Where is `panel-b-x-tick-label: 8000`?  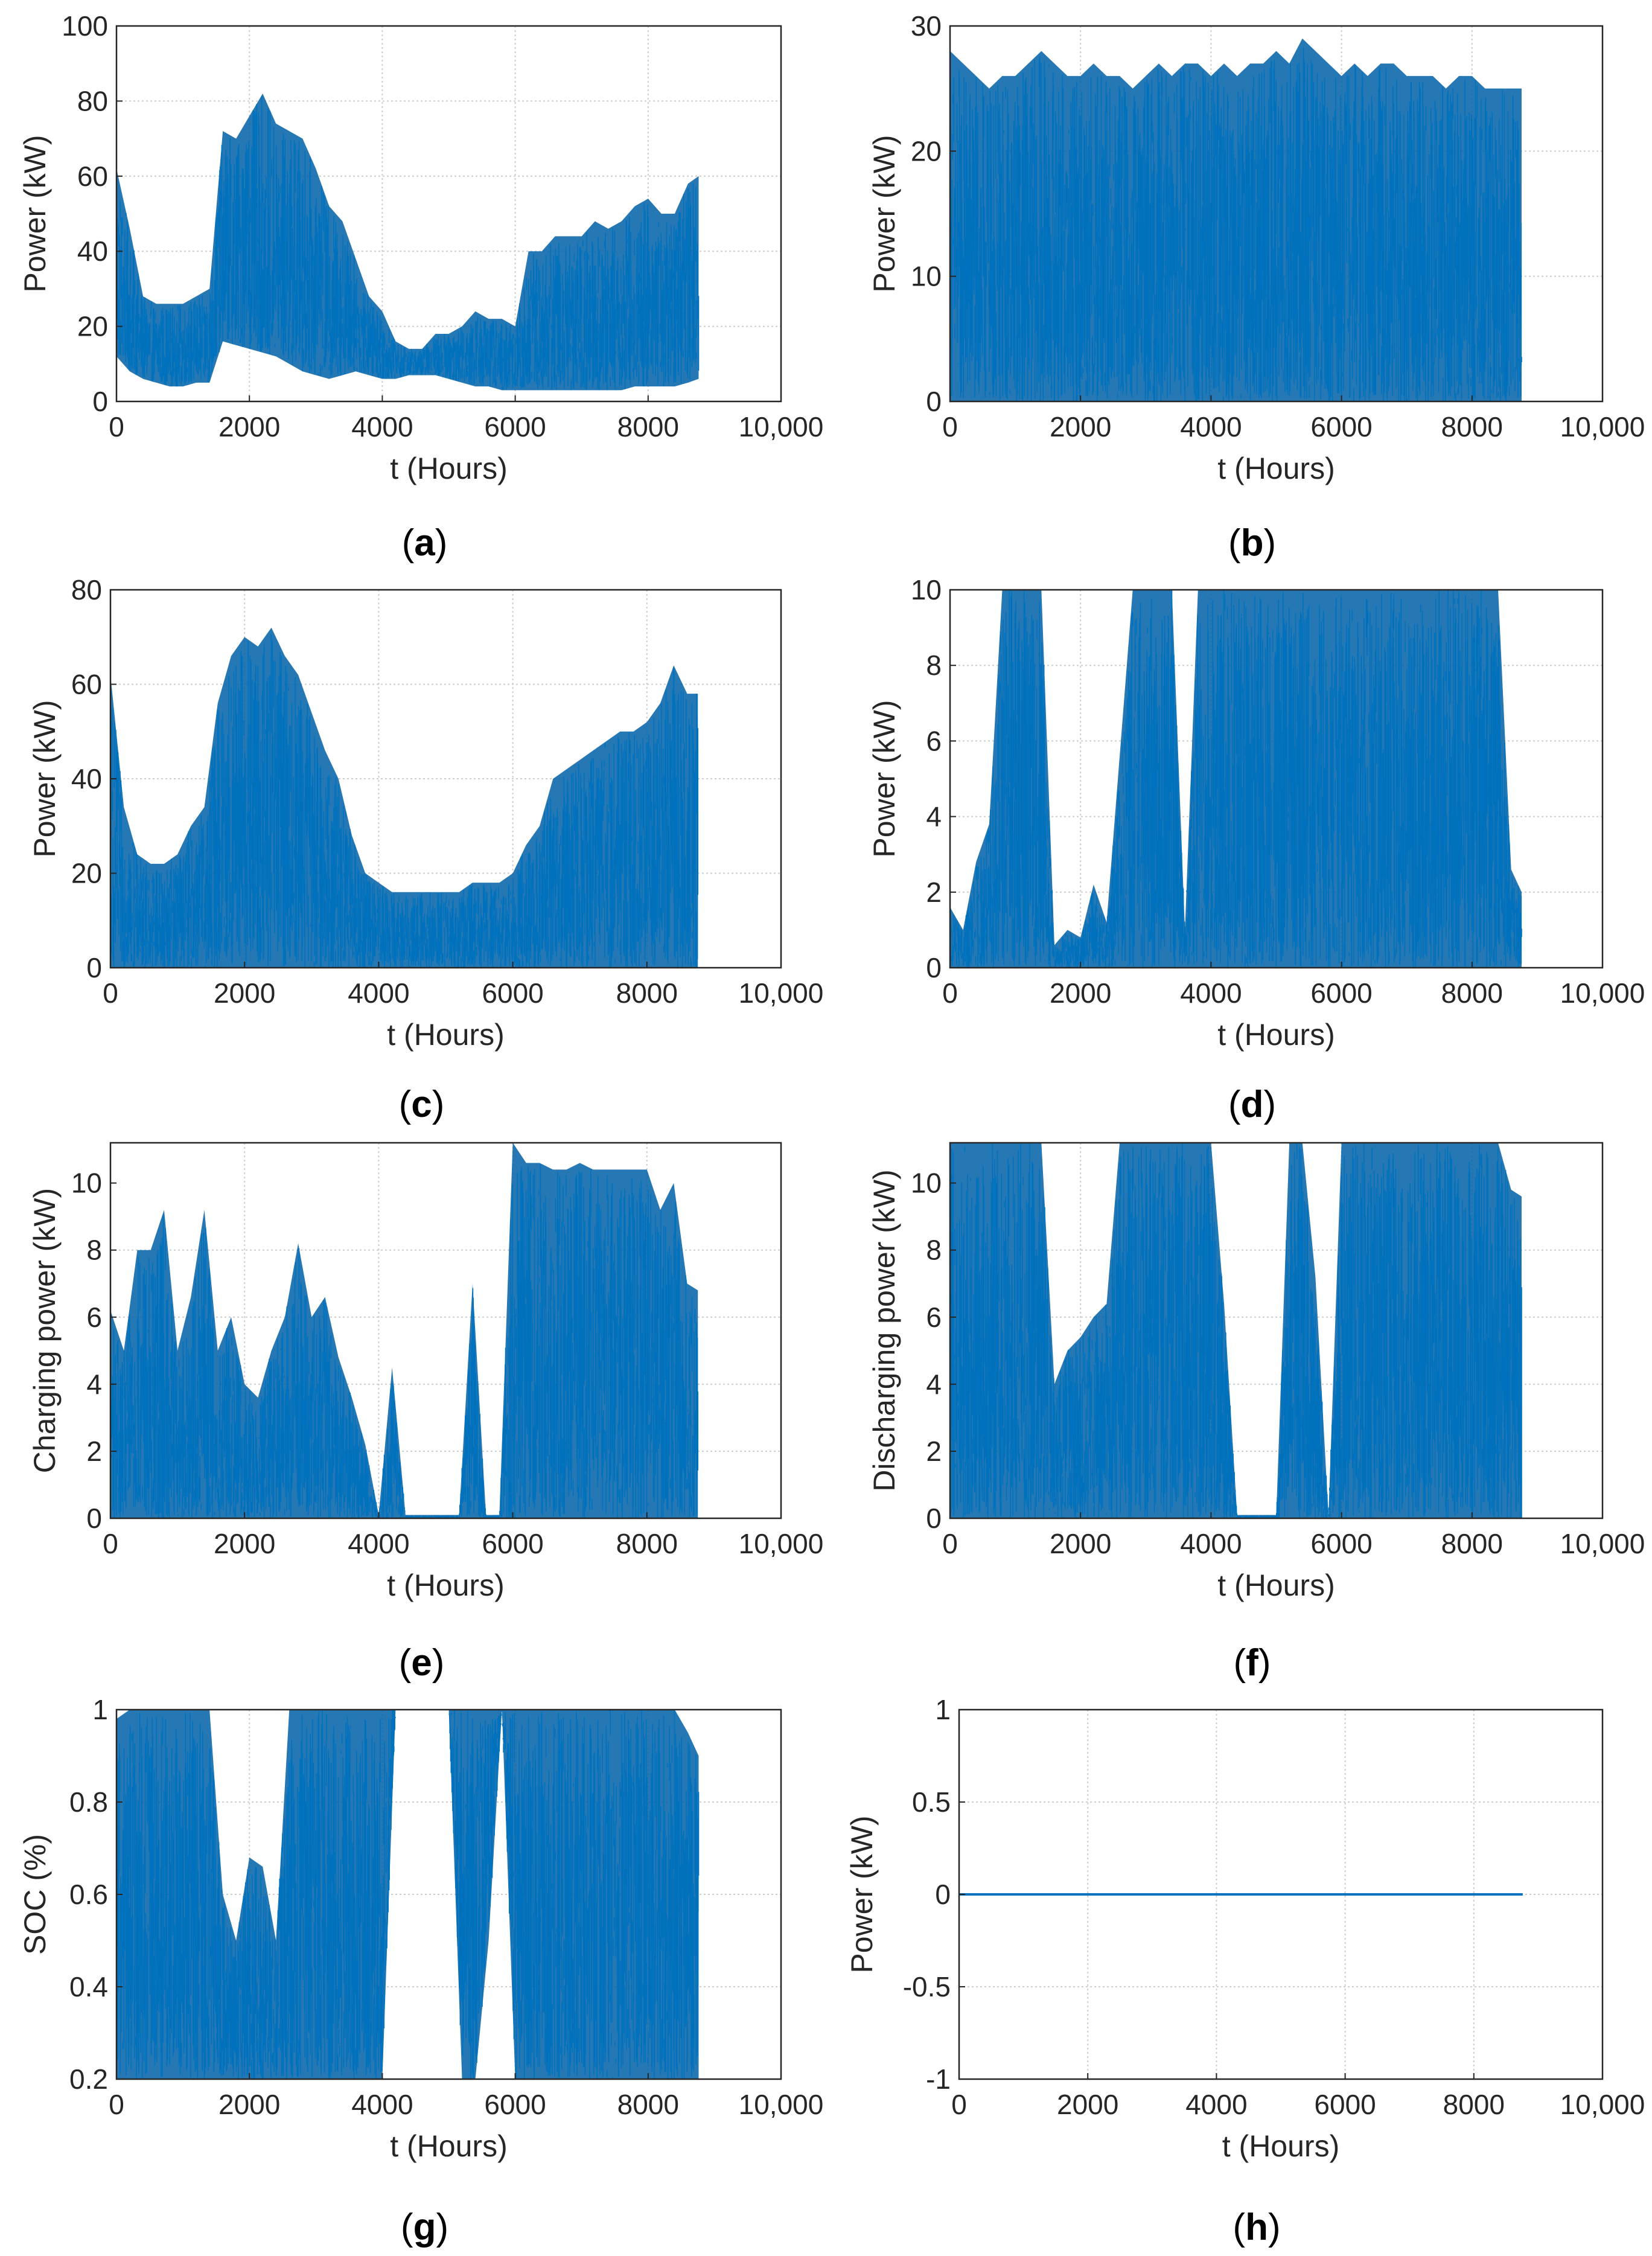
panel-b-x-tick-label: 8000 is located at coordinates (1472, 427).